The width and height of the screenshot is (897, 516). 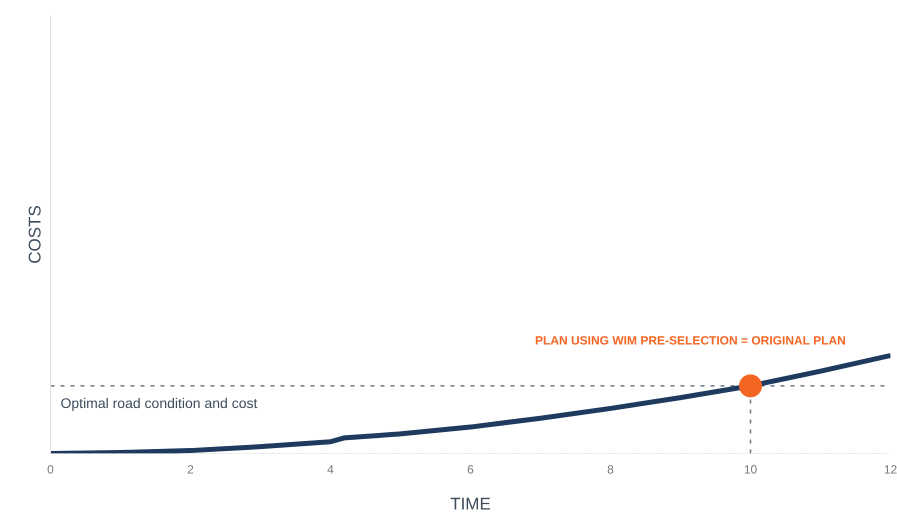 I want to click on x-tick-label: 2, so click(x=190, y=469).